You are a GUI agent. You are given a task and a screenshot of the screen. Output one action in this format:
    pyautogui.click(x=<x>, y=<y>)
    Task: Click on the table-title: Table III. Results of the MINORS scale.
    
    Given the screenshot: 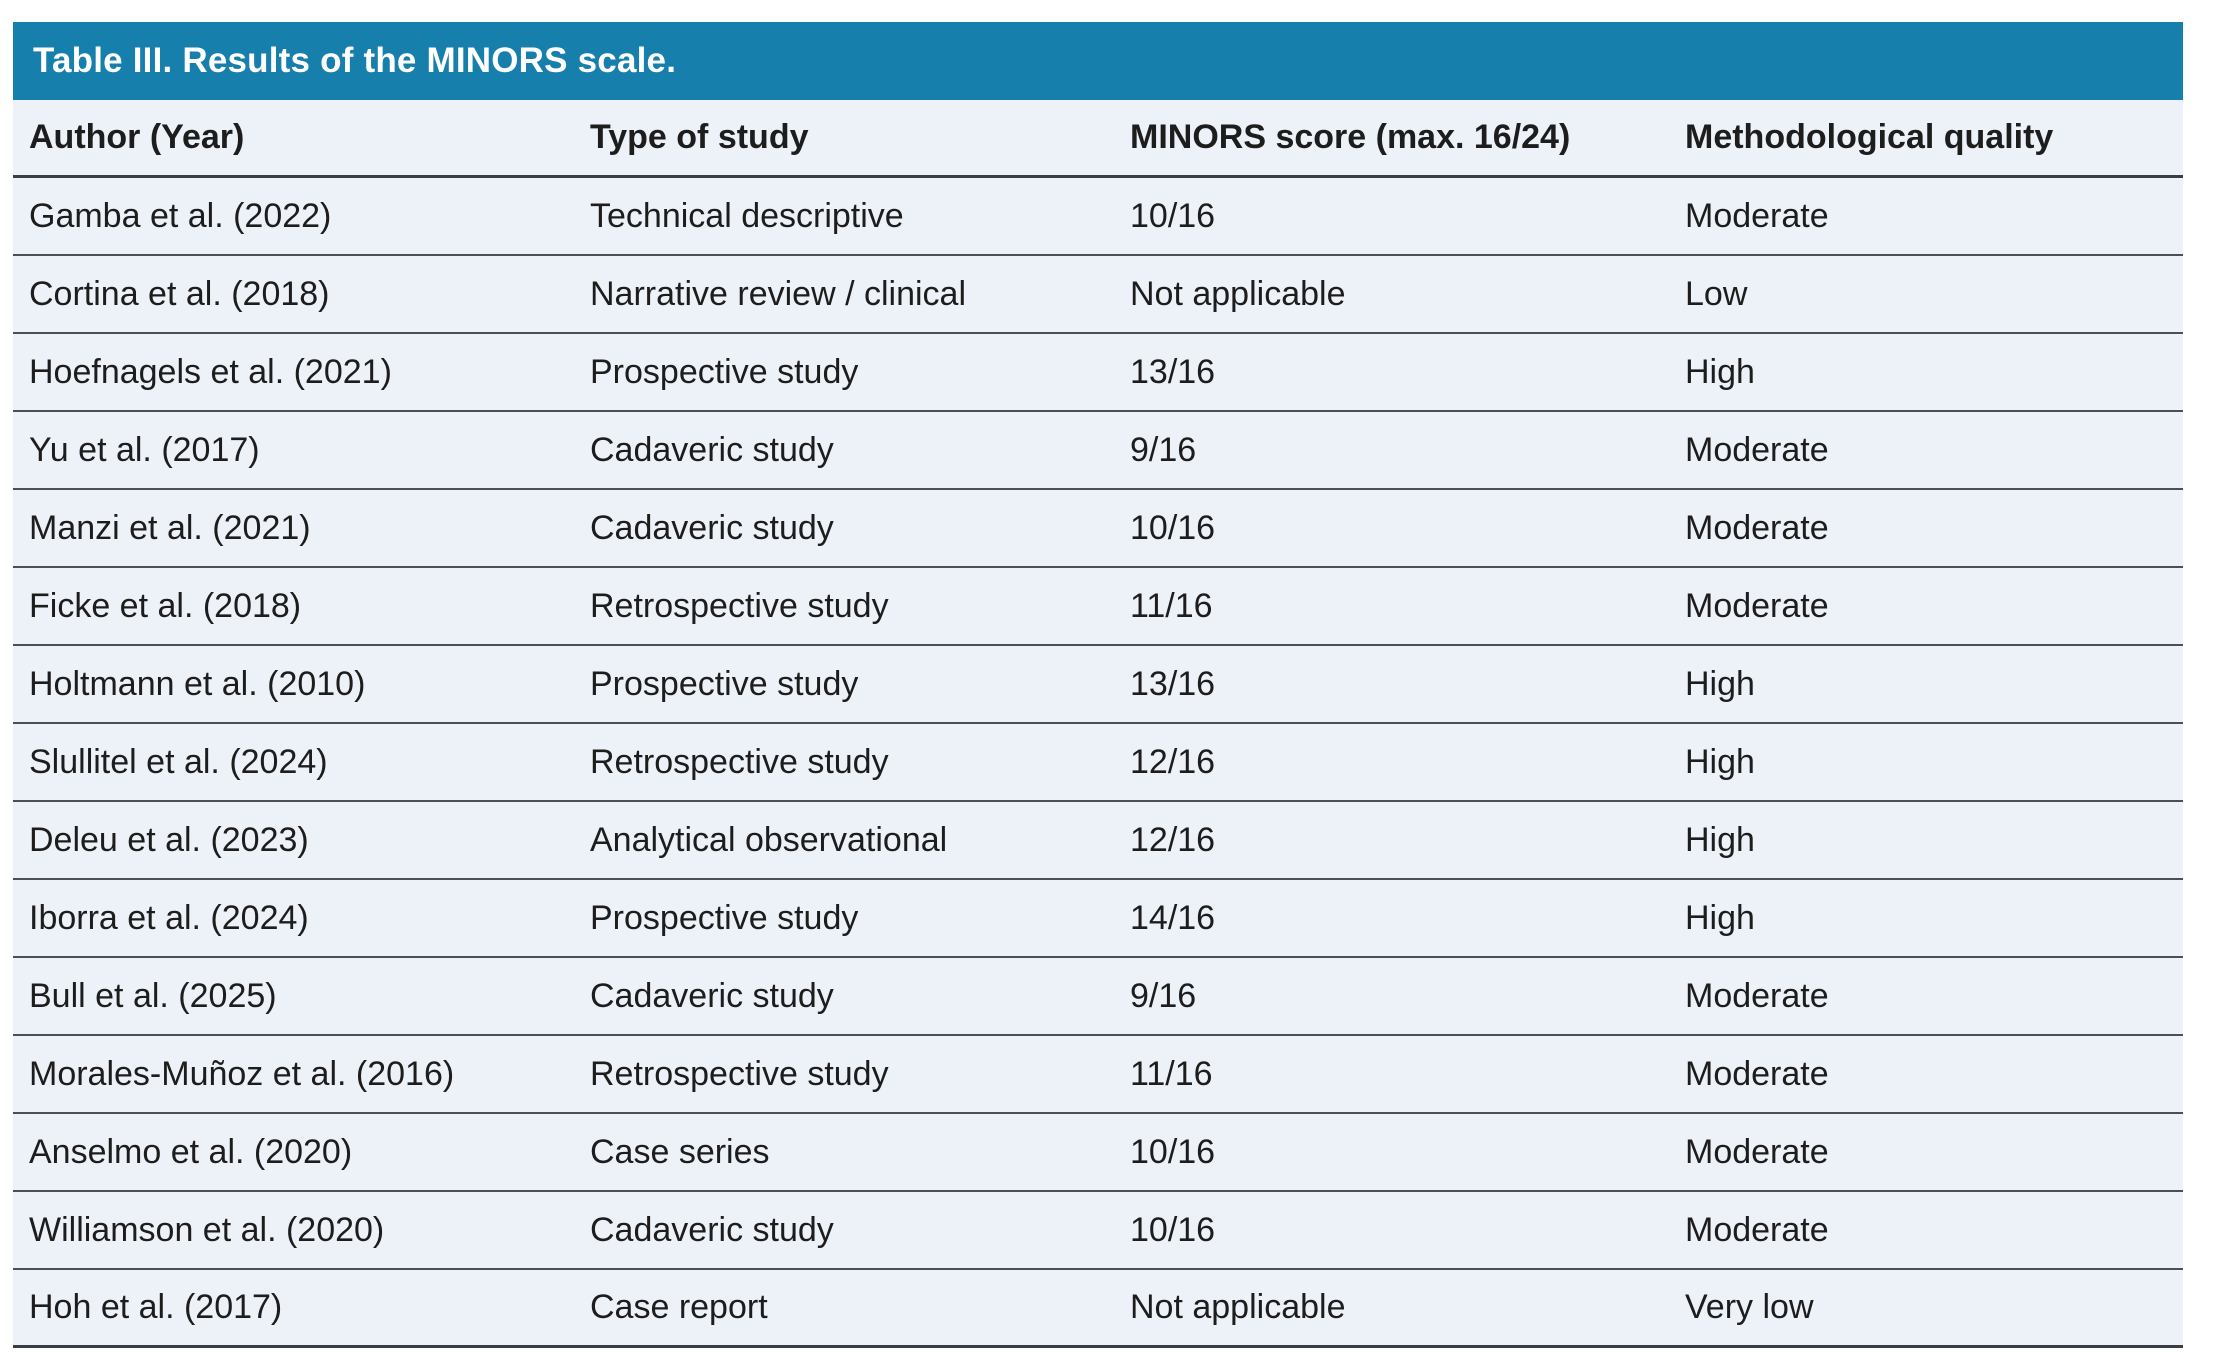 What is the action you would take?
    pyautogui.click(x=355, y=60)
    